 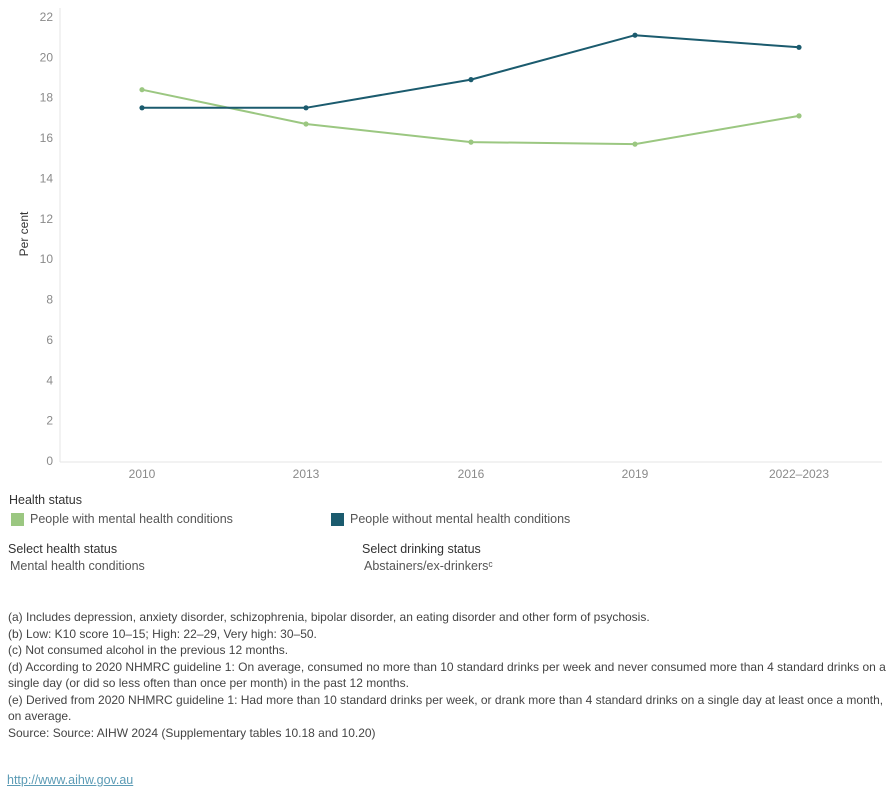 I want to click on legend-item-with-mental-health-conditions: People with mental health conditions, so click(x=122, y=519).